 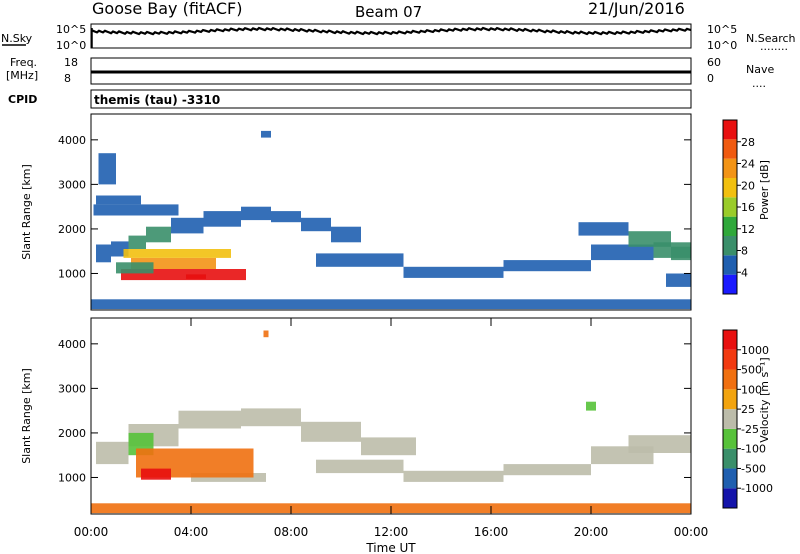 I want to click on velocity-cbar-tick-label-2: 100, so click(x=751, y=389).